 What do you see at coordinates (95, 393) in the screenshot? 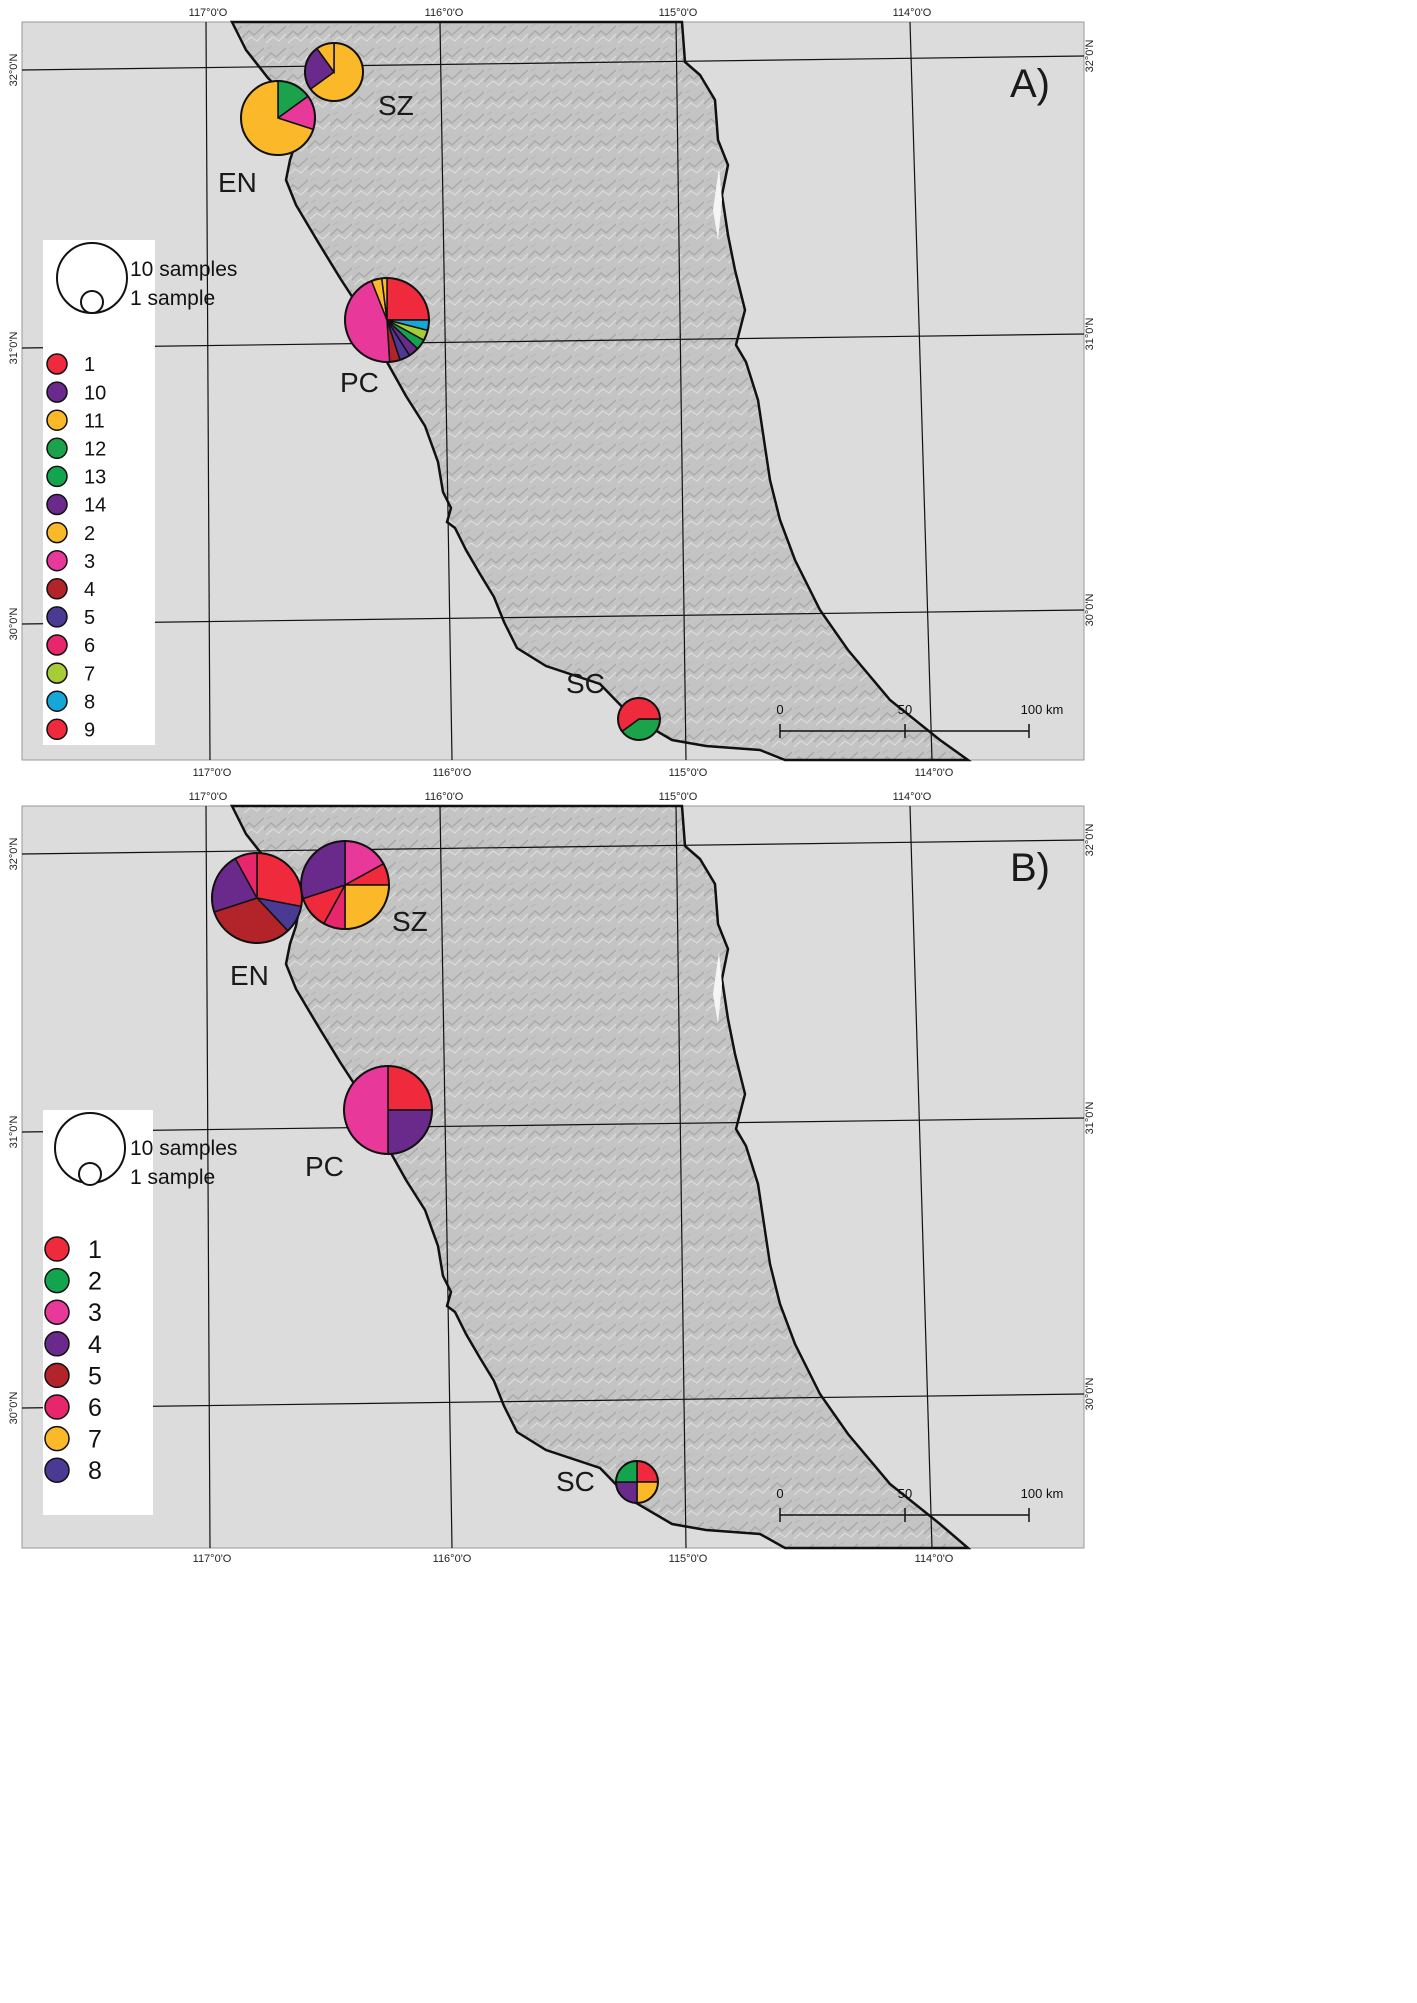
I see `legend-label-10: 10` at bounding box center [95, 393].